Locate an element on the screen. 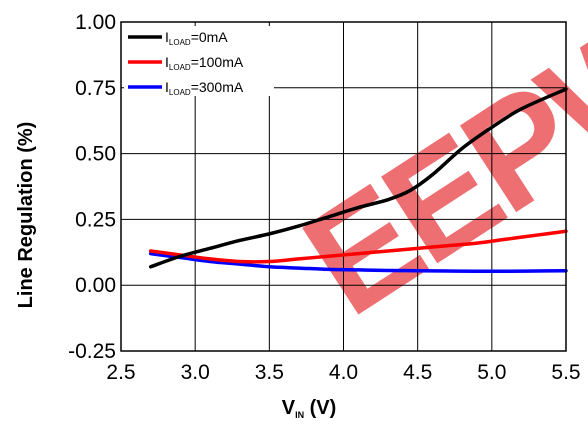 This screenshot has width=588, height=428. y-axis-title: Line Regulation (%) is located at coordinates (26, 215).